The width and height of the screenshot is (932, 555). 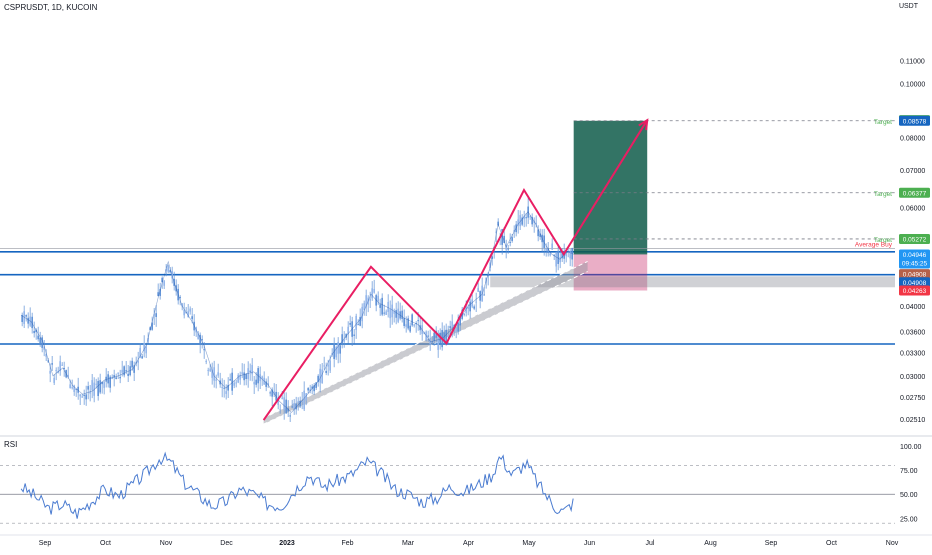 I want to click on rsi-indicator-label: RSI, so click(x=11, y=444).